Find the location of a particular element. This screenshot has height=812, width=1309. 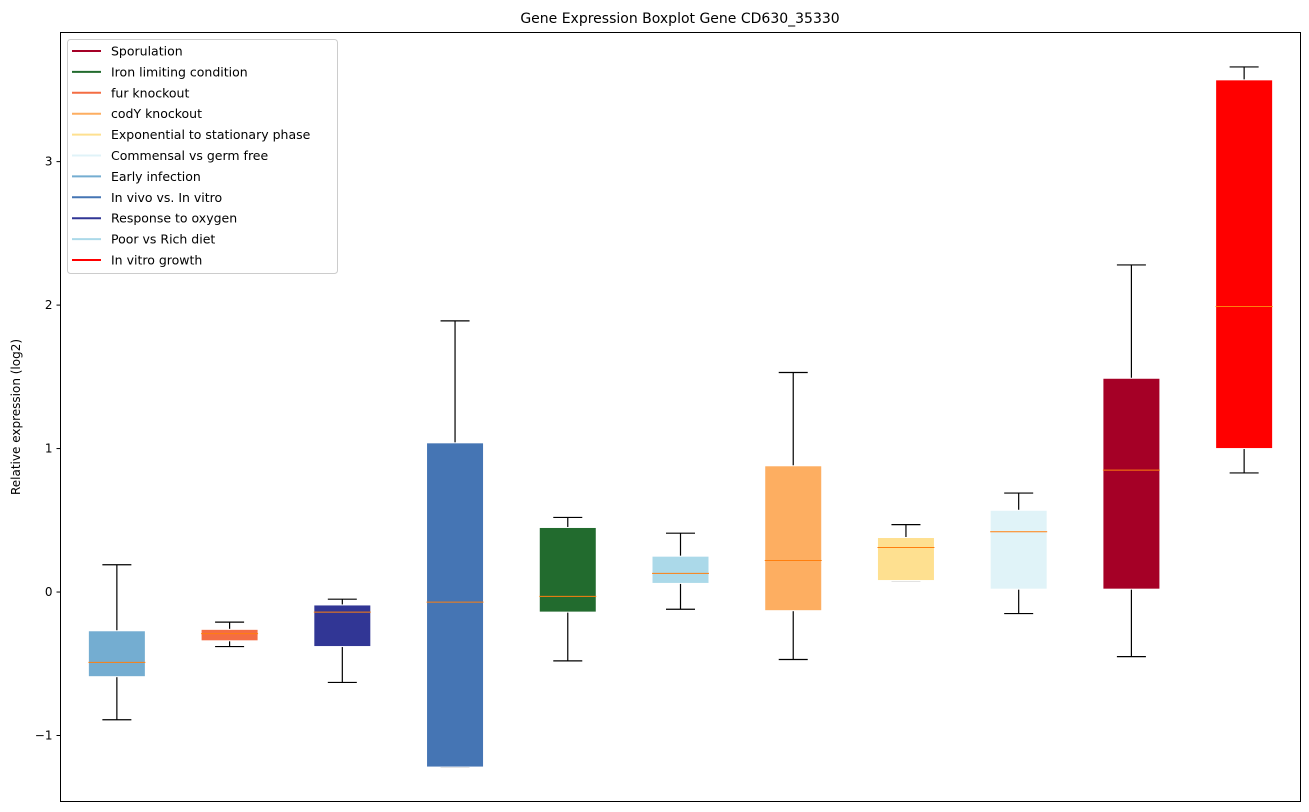

legend-label: fur knockout is located at coordinates (150, 92).